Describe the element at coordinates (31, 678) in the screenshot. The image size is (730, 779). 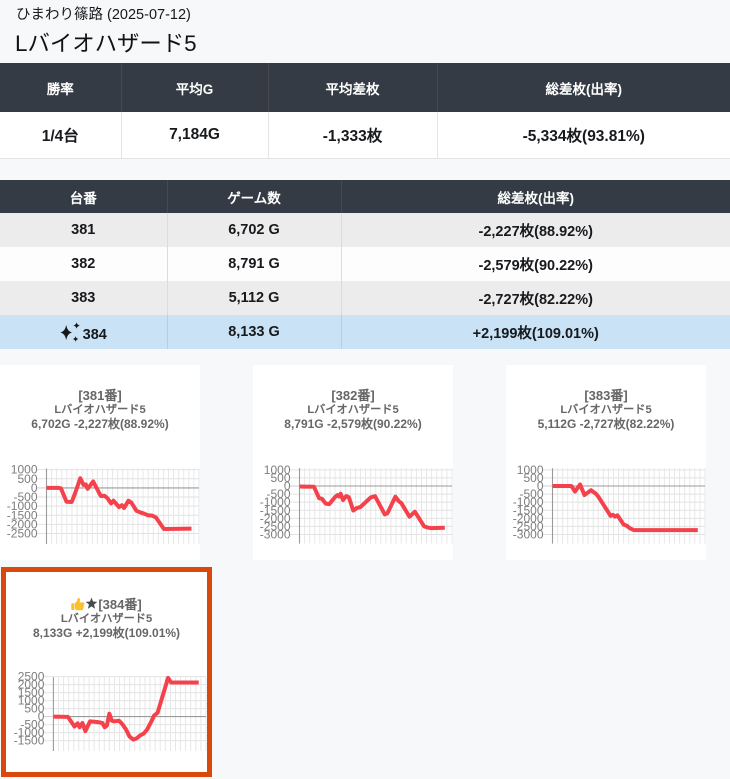
I see `svg-text: 2500` at that location.